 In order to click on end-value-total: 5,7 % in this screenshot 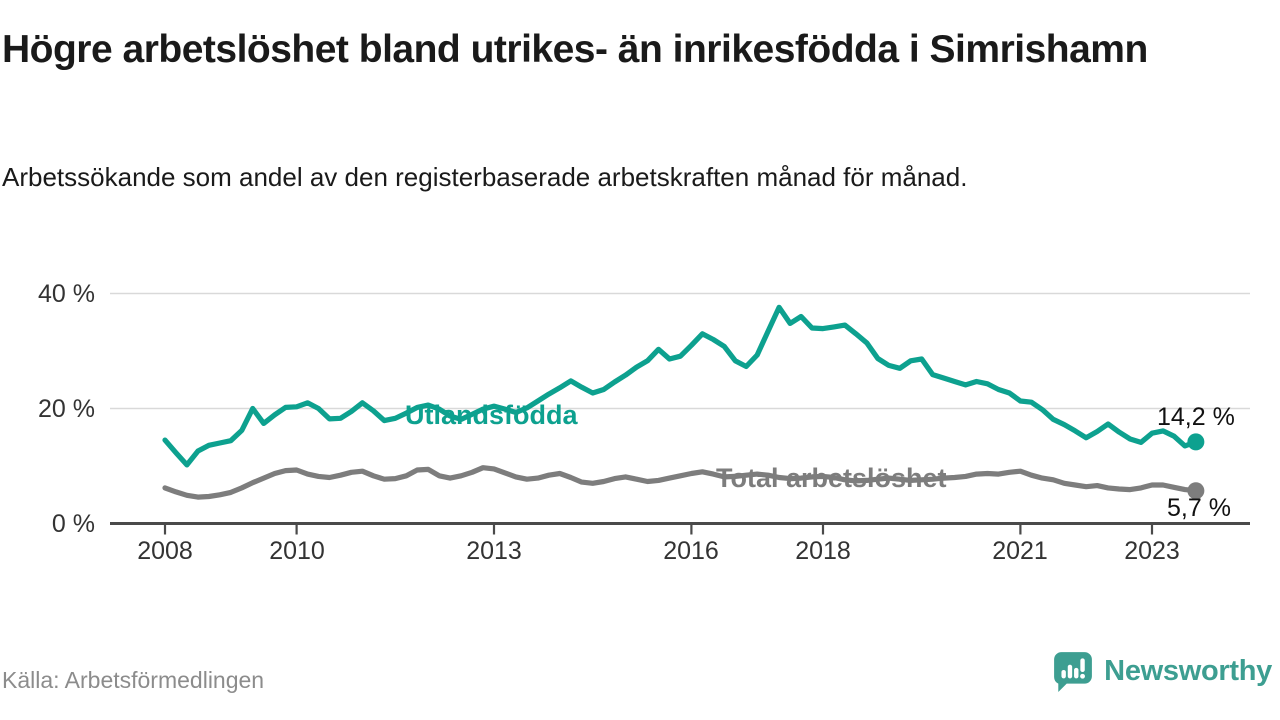, I will do `click(1199, 508)`.